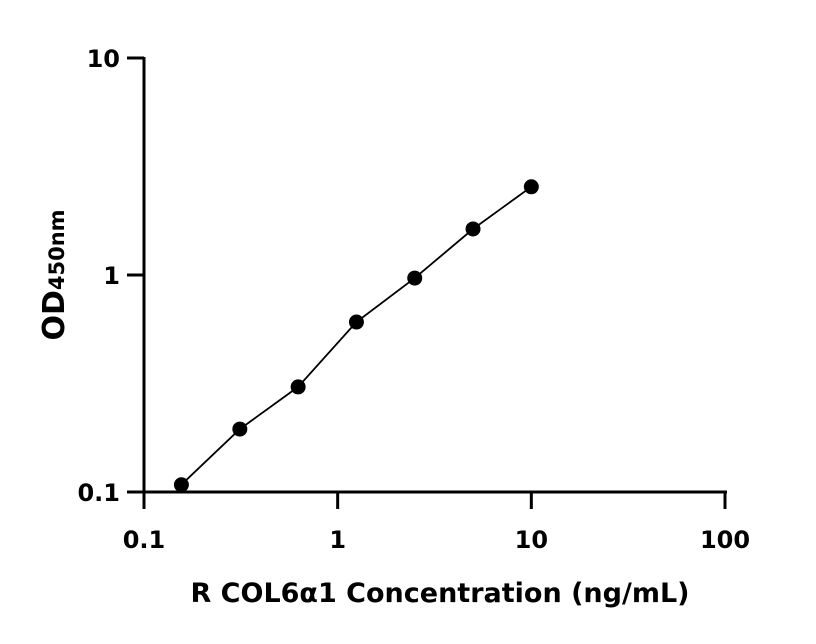  What do you see at coordinates (98, 493) in the screenshot?
I see `y-tick-label: 0.1` at bounding box center [98, 493].